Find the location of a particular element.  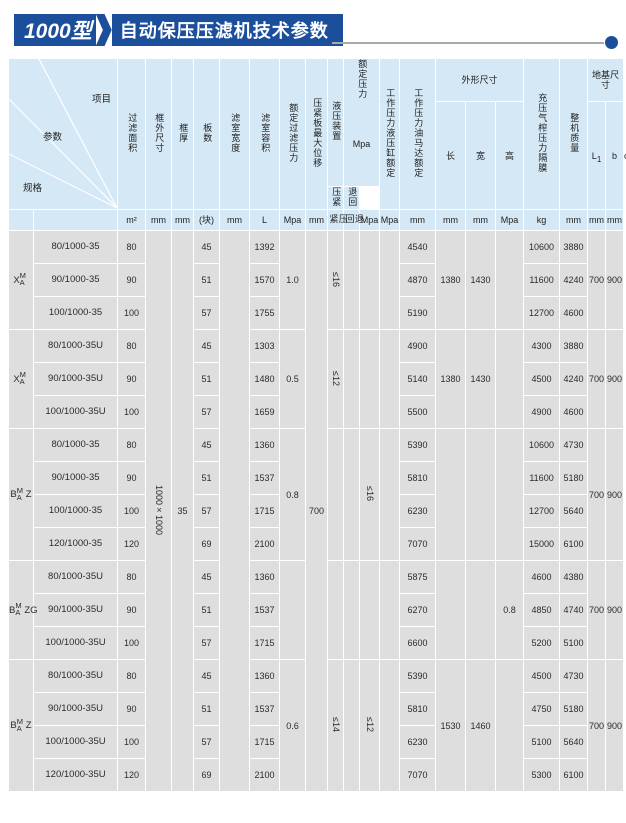

filter-area-value: 120 is located at coordinates (131, 775).